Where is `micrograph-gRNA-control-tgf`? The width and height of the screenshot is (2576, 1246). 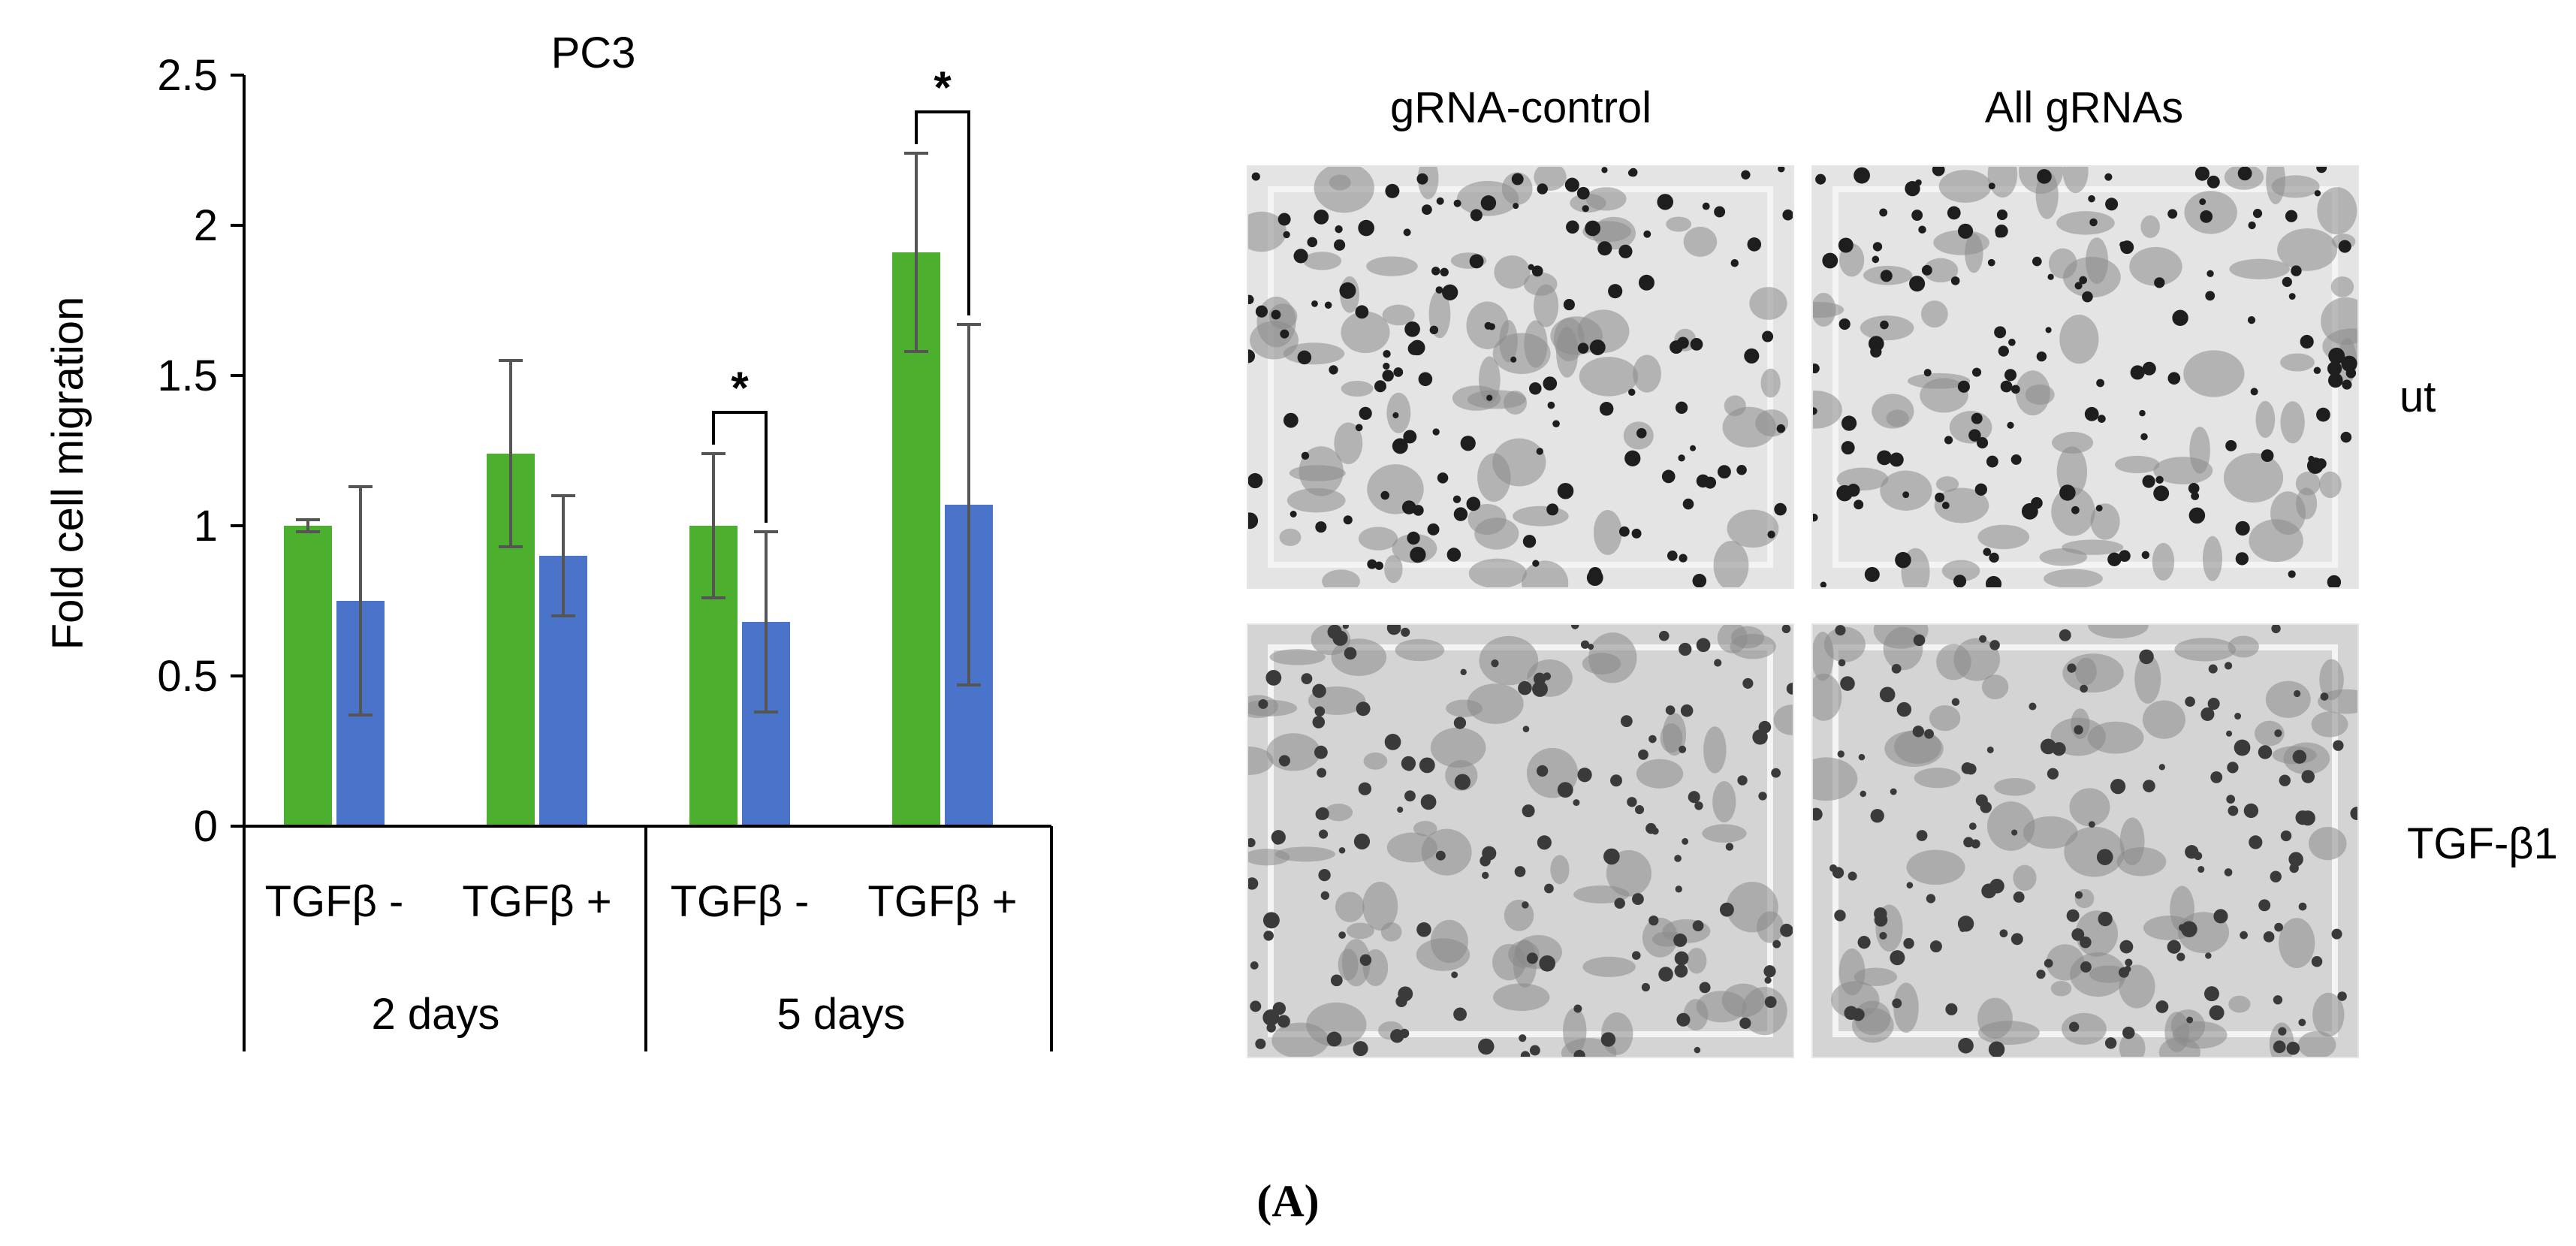
micrograph-gRNA-control-tgf is located at coordinates (1521, 841).